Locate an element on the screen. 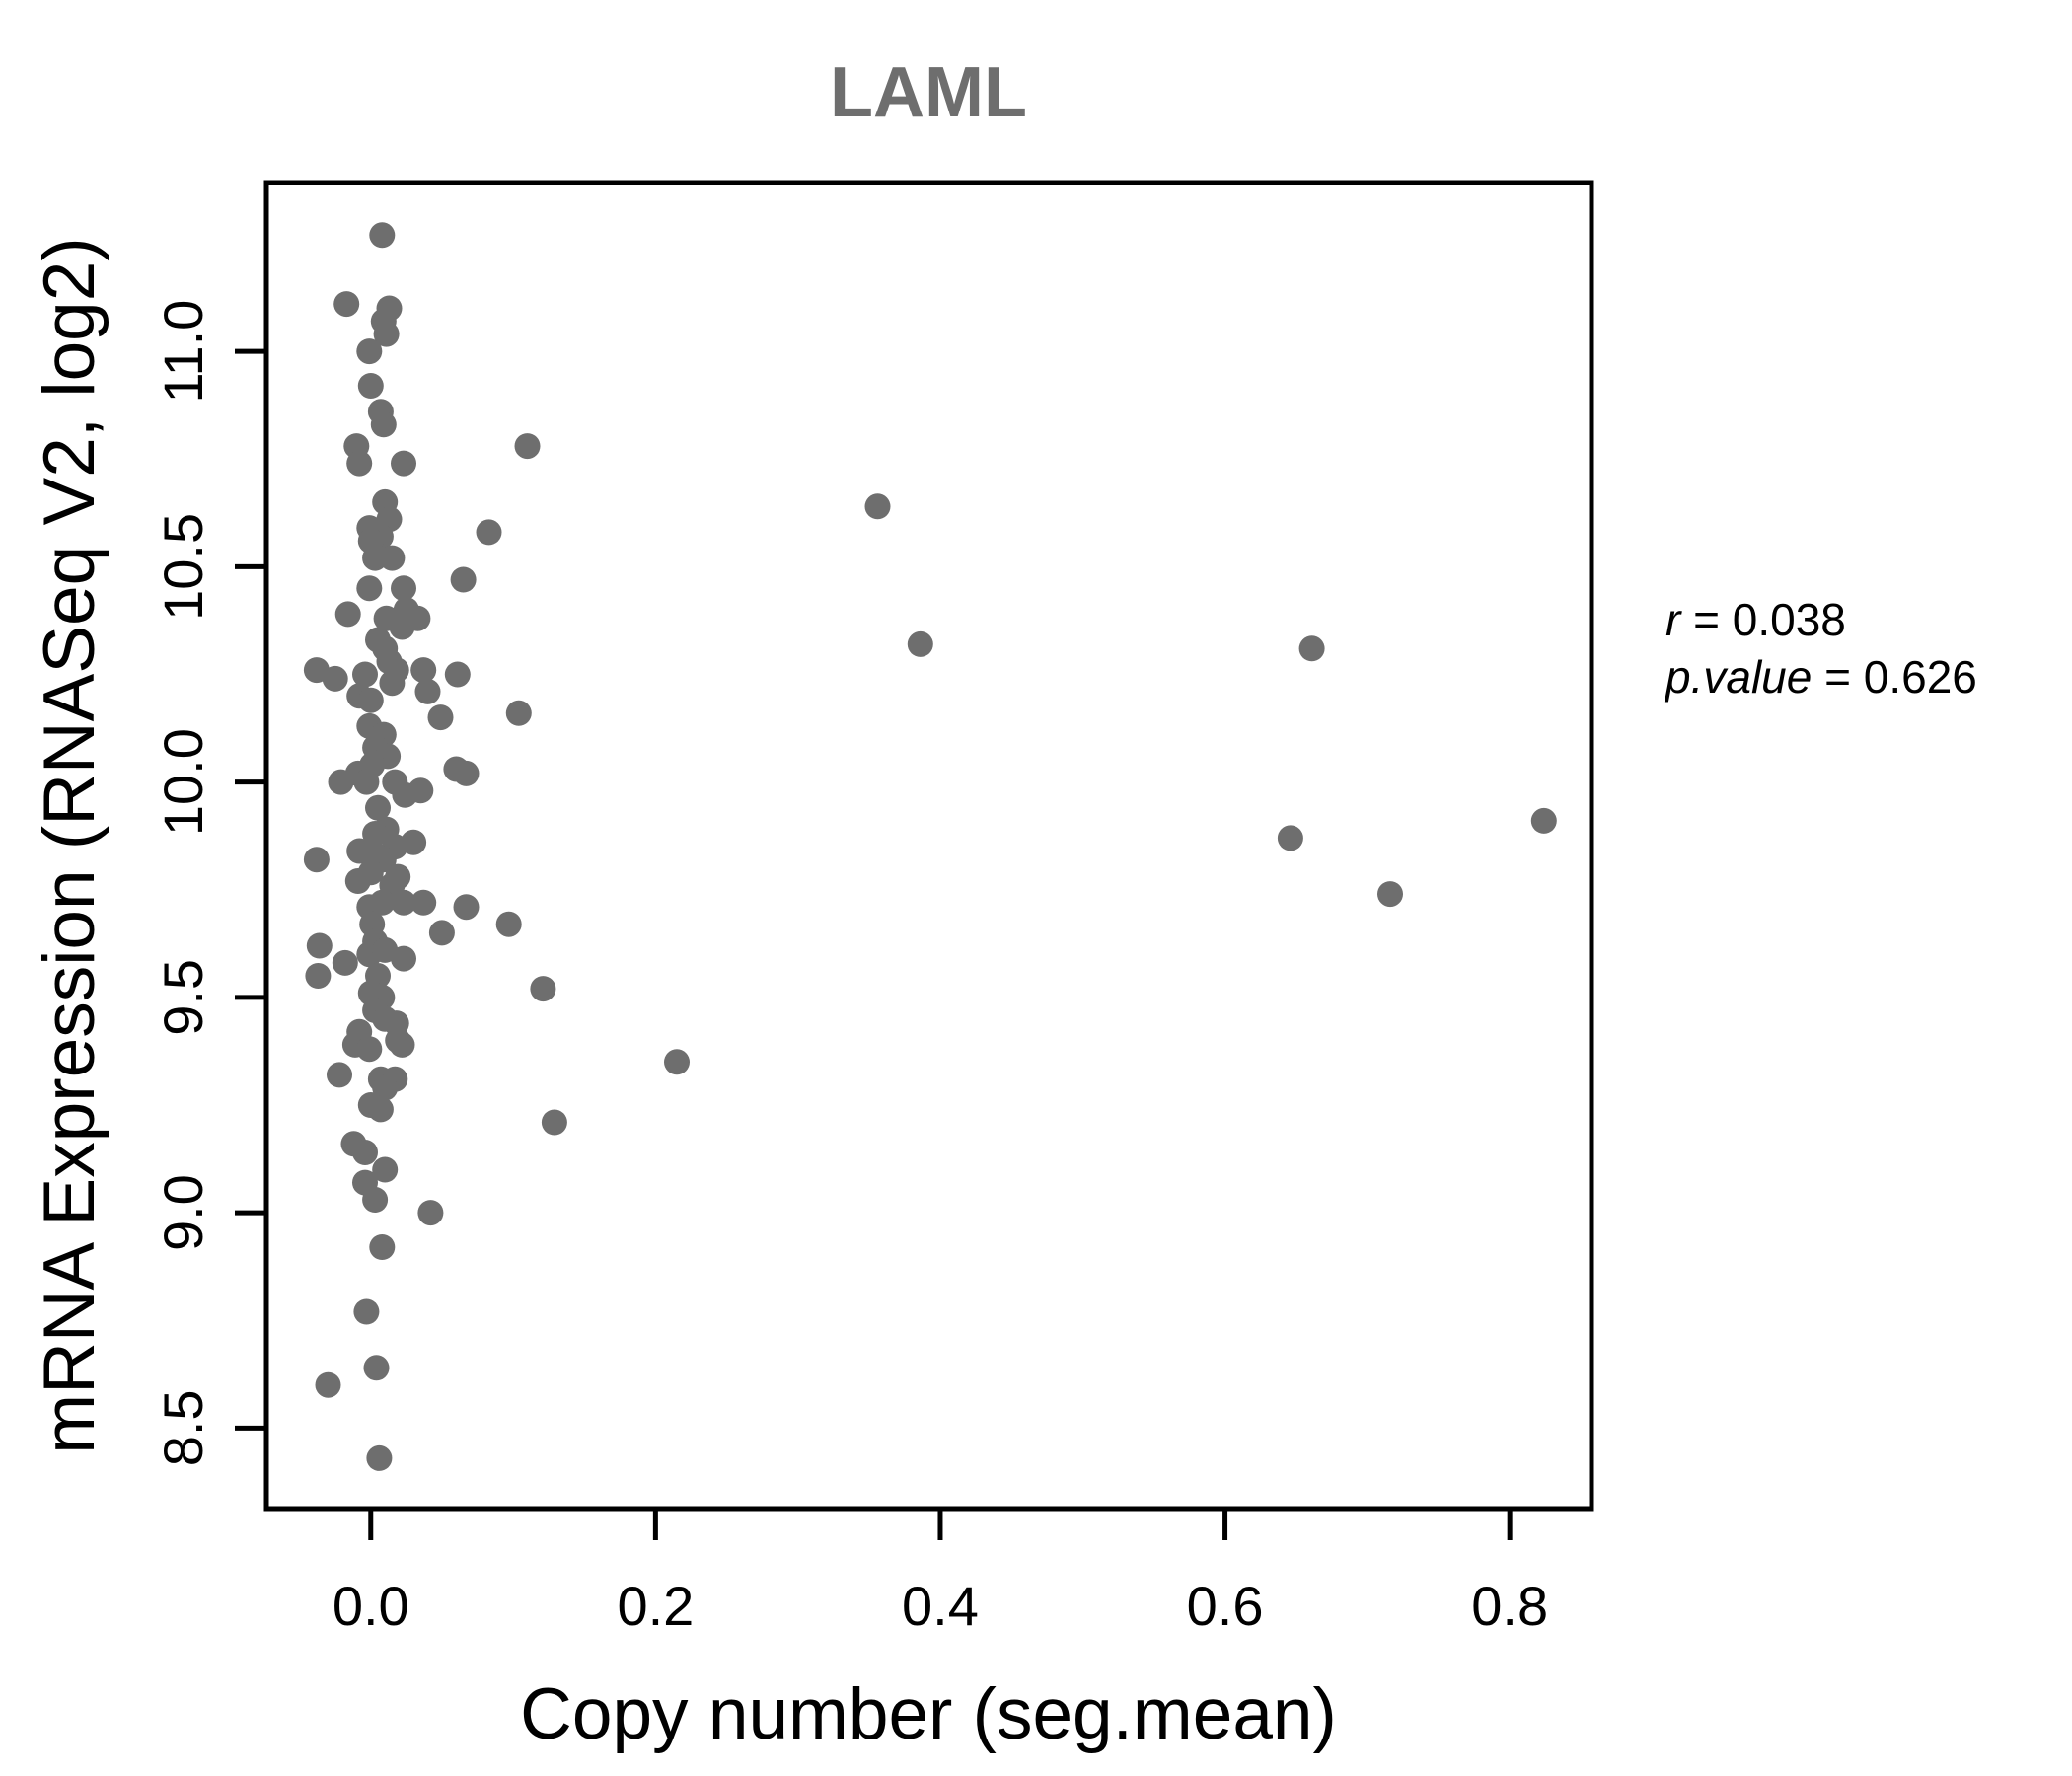 The height and width of the screenshot is (1776, 2072). y-axis-label: mRNA Expression (RNASeq V2, log2) is located at coordinates (70, 845).